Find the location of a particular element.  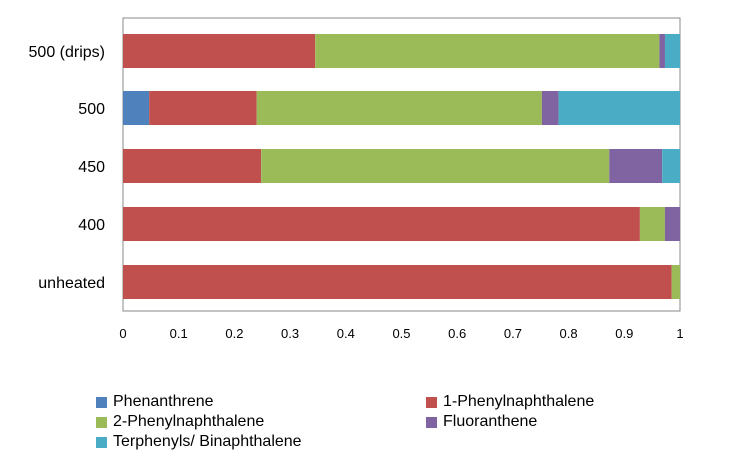

legend-label: Fluoranthene is located at coordinates (490, 421).